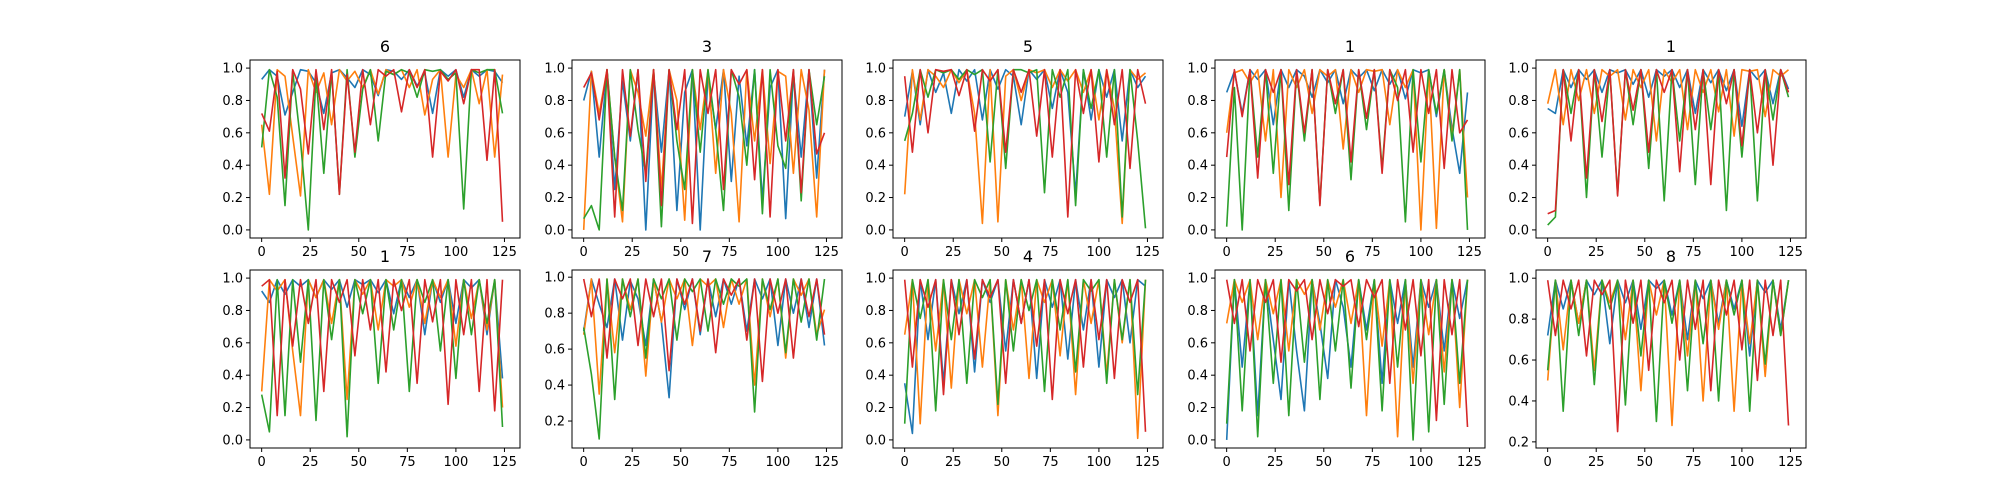 The width and height of the screenshot is (2000, 500). I want to click on subplot-title: 4, so click(1028, 256).